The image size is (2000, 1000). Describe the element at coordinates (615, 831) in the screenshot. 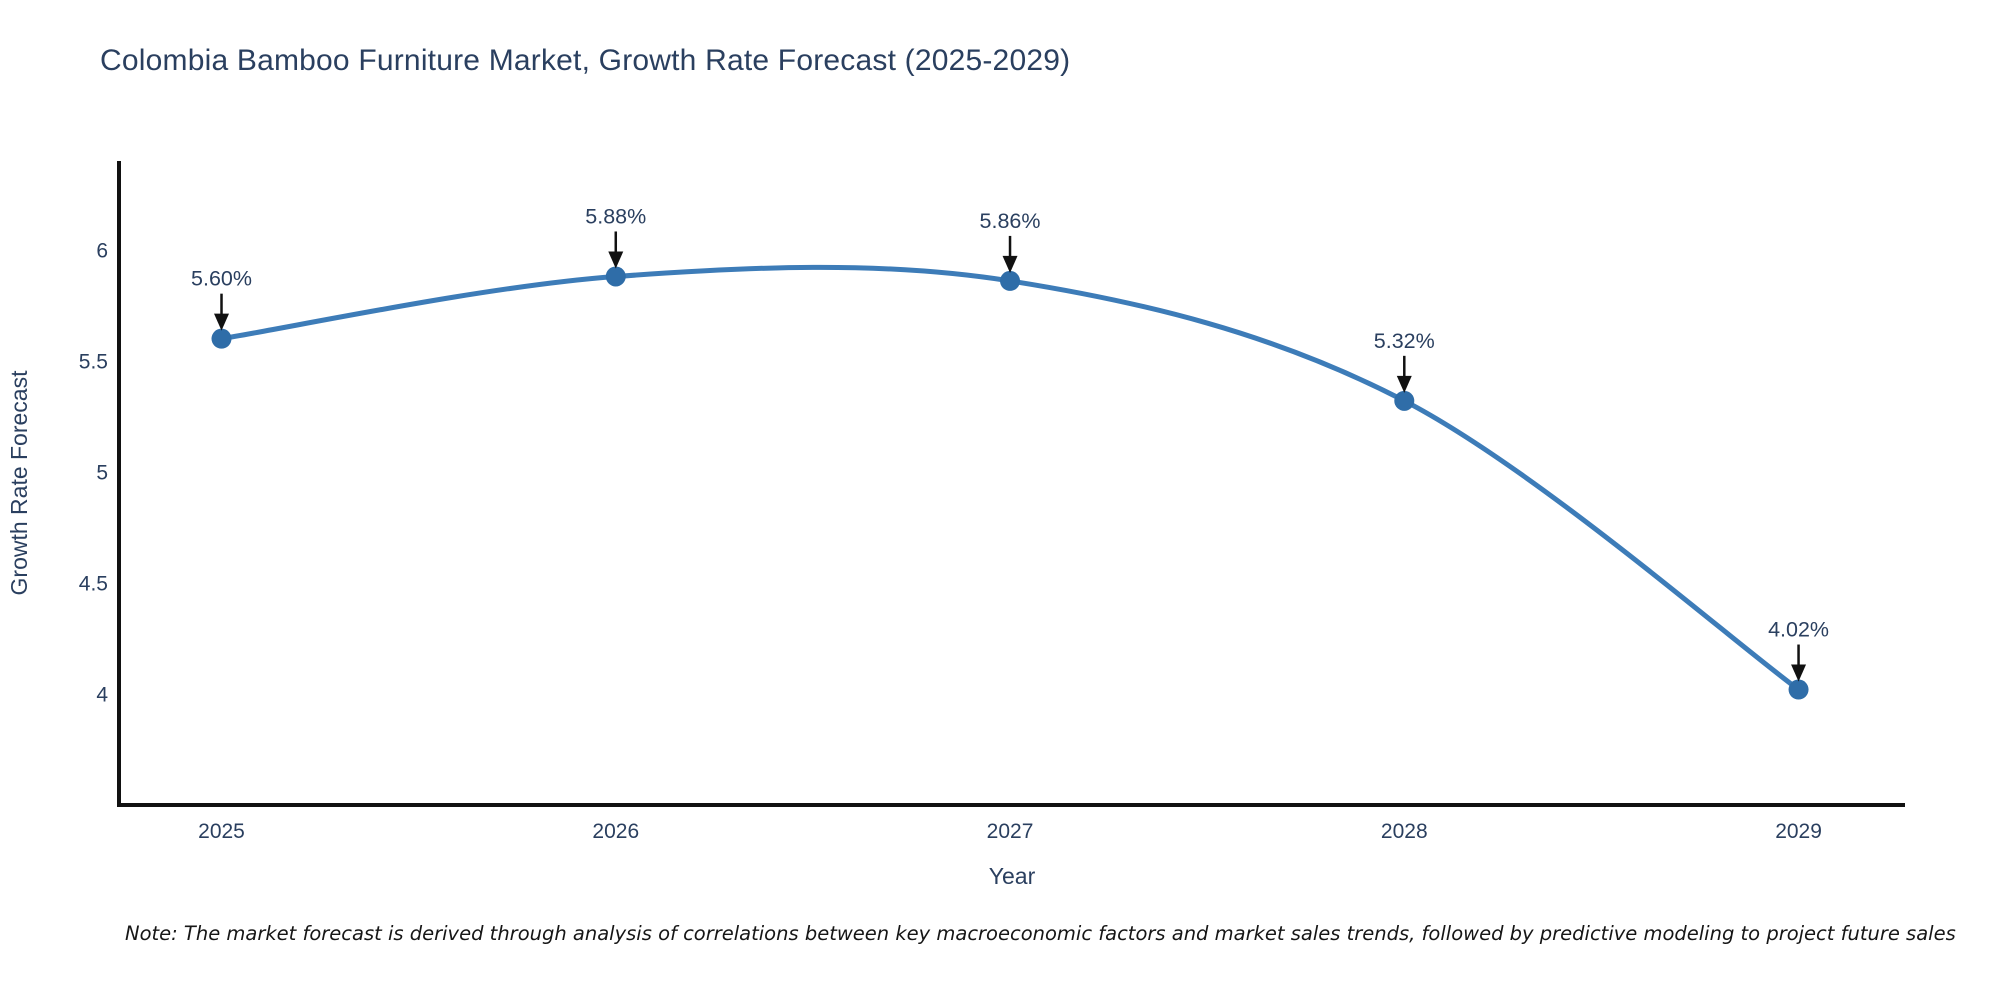

I see `x-tick-label: 2026` at that location.